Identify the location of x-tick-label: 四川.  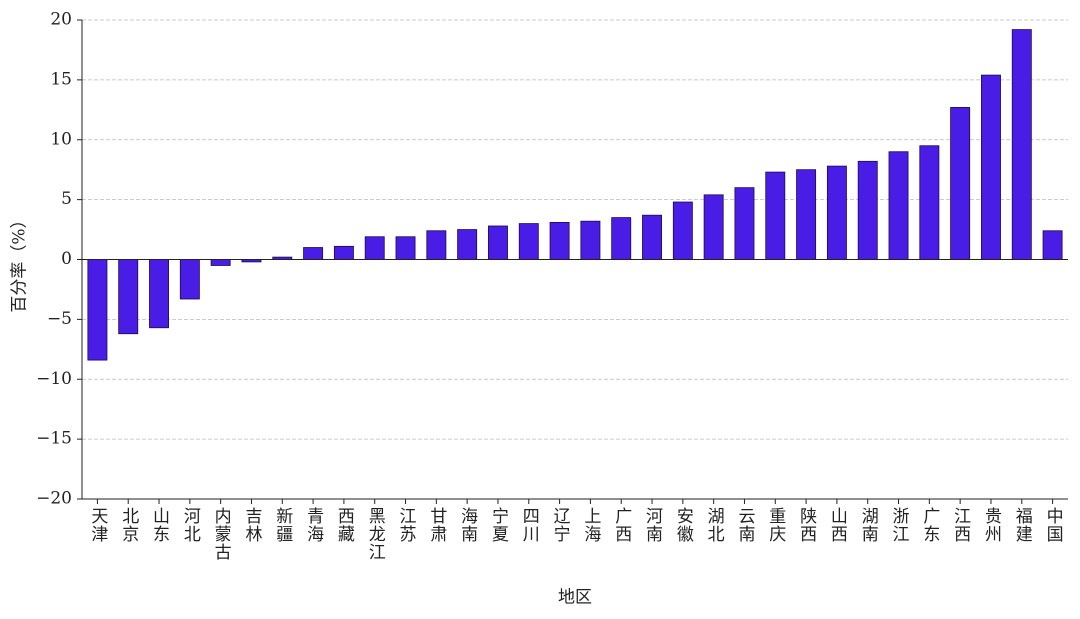
(529, 525).